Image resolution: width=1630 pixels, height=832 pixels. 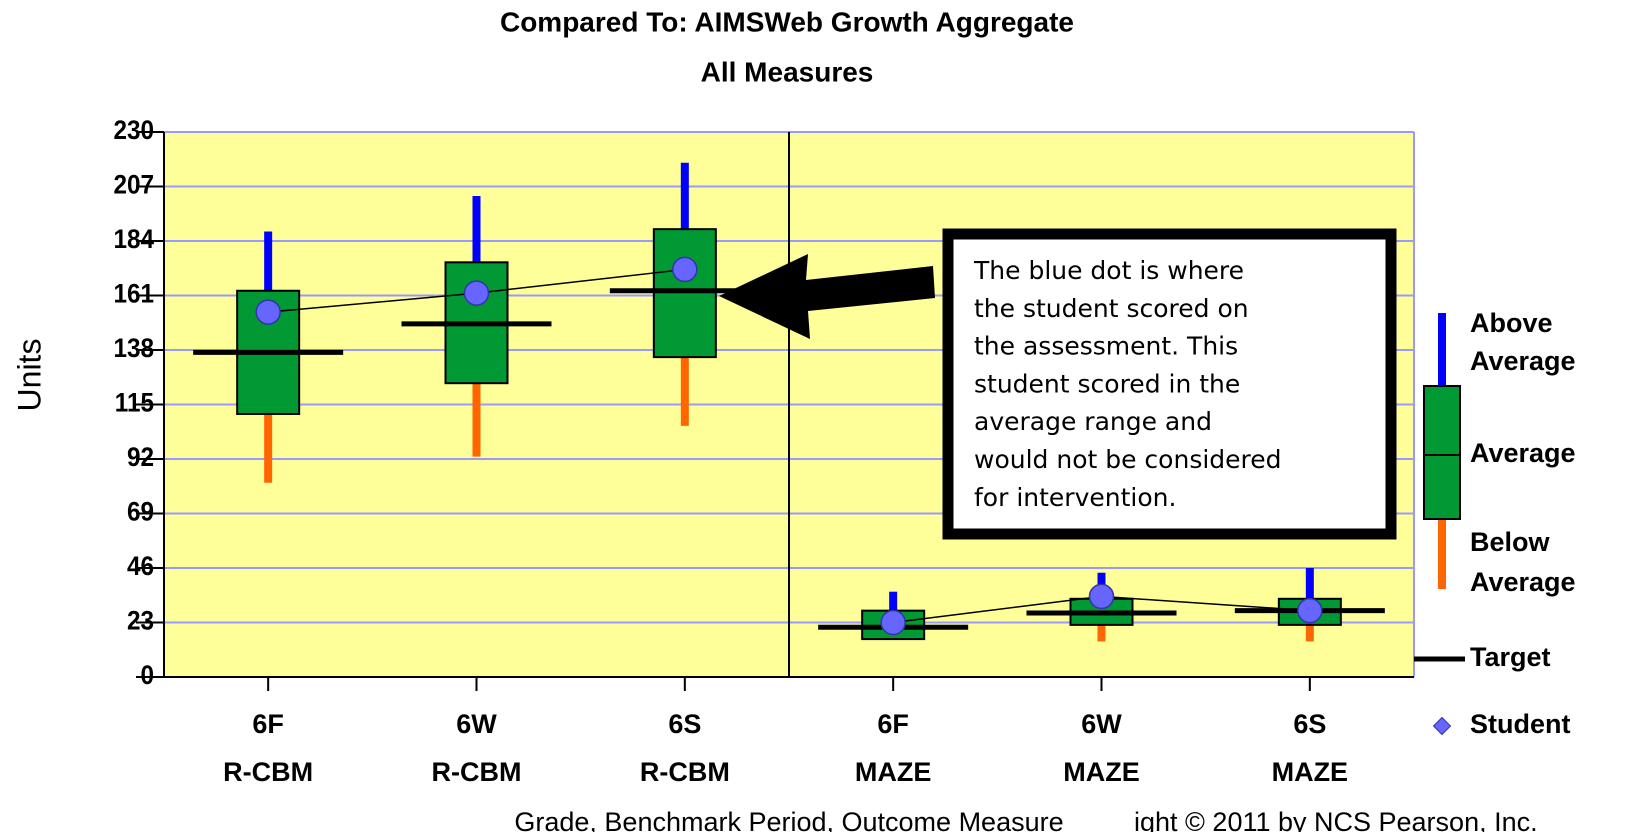 I want to click on annotation-text: the student scored on, so click(x=1111, y=308).